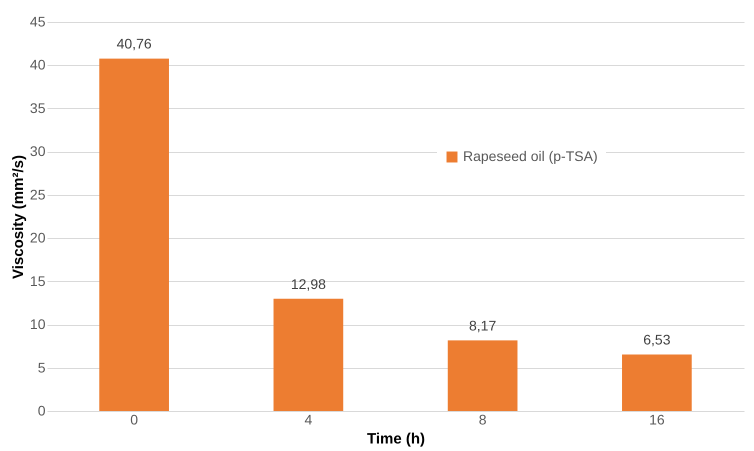 This screenshot has height=451, width=754. Describe the element at coordinates (38, 108) in the screenshot. I see `y-tick-label: 35` at that location.